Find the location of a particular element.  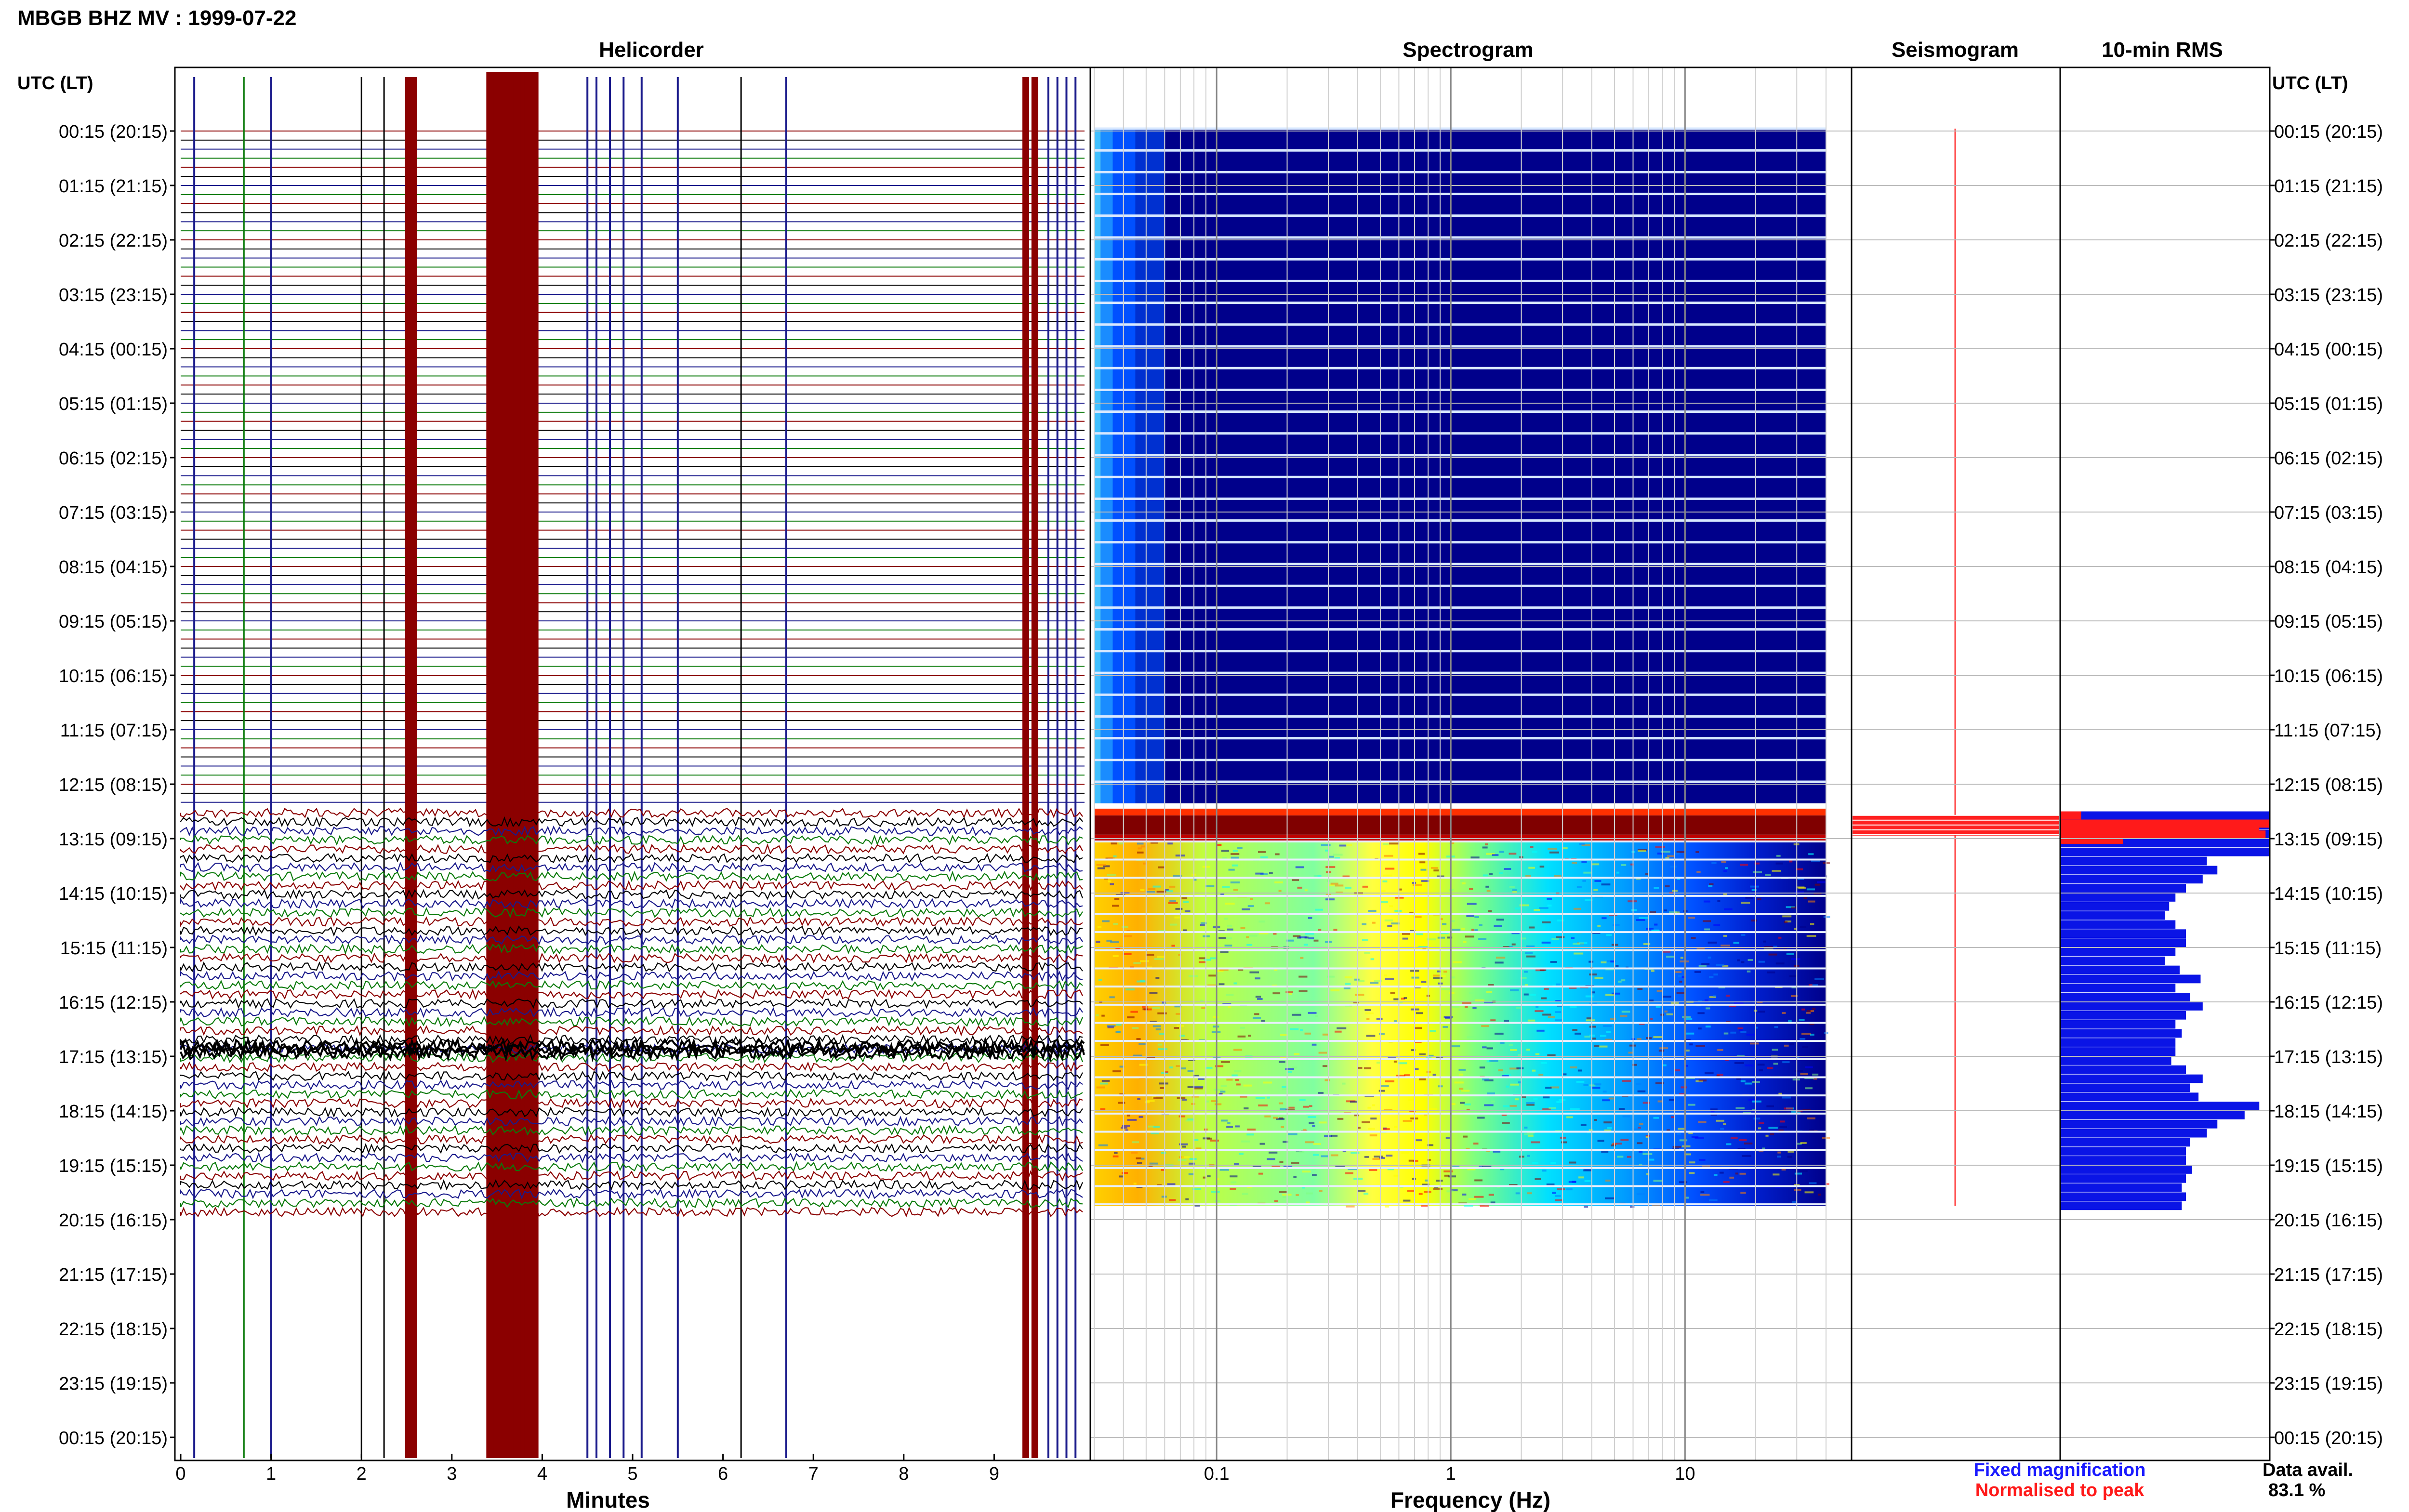

left-axis-header: UTC (LT) is located at coordinates (55, 83).